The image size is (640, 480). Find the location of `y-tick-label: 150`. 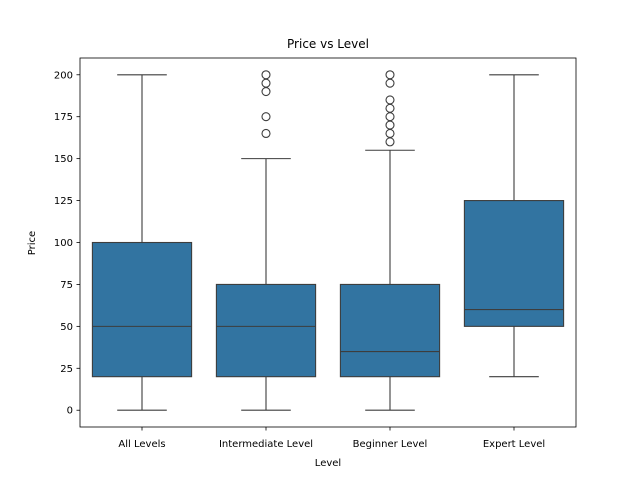

y-tick-label: 150 is located at coordinates (63, 159).